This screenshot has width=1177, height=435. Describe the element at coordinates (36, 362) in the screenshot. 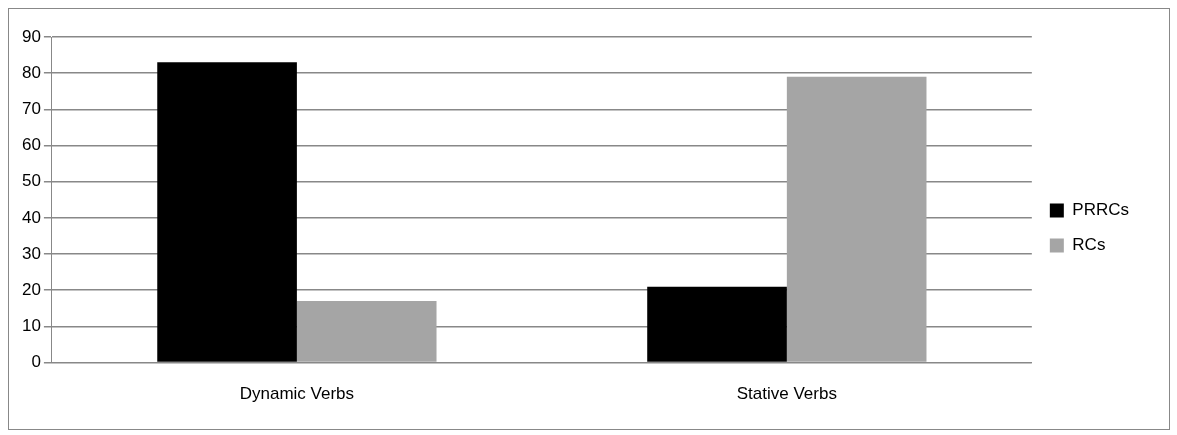

I see `y-tick-label: 0` at that location.